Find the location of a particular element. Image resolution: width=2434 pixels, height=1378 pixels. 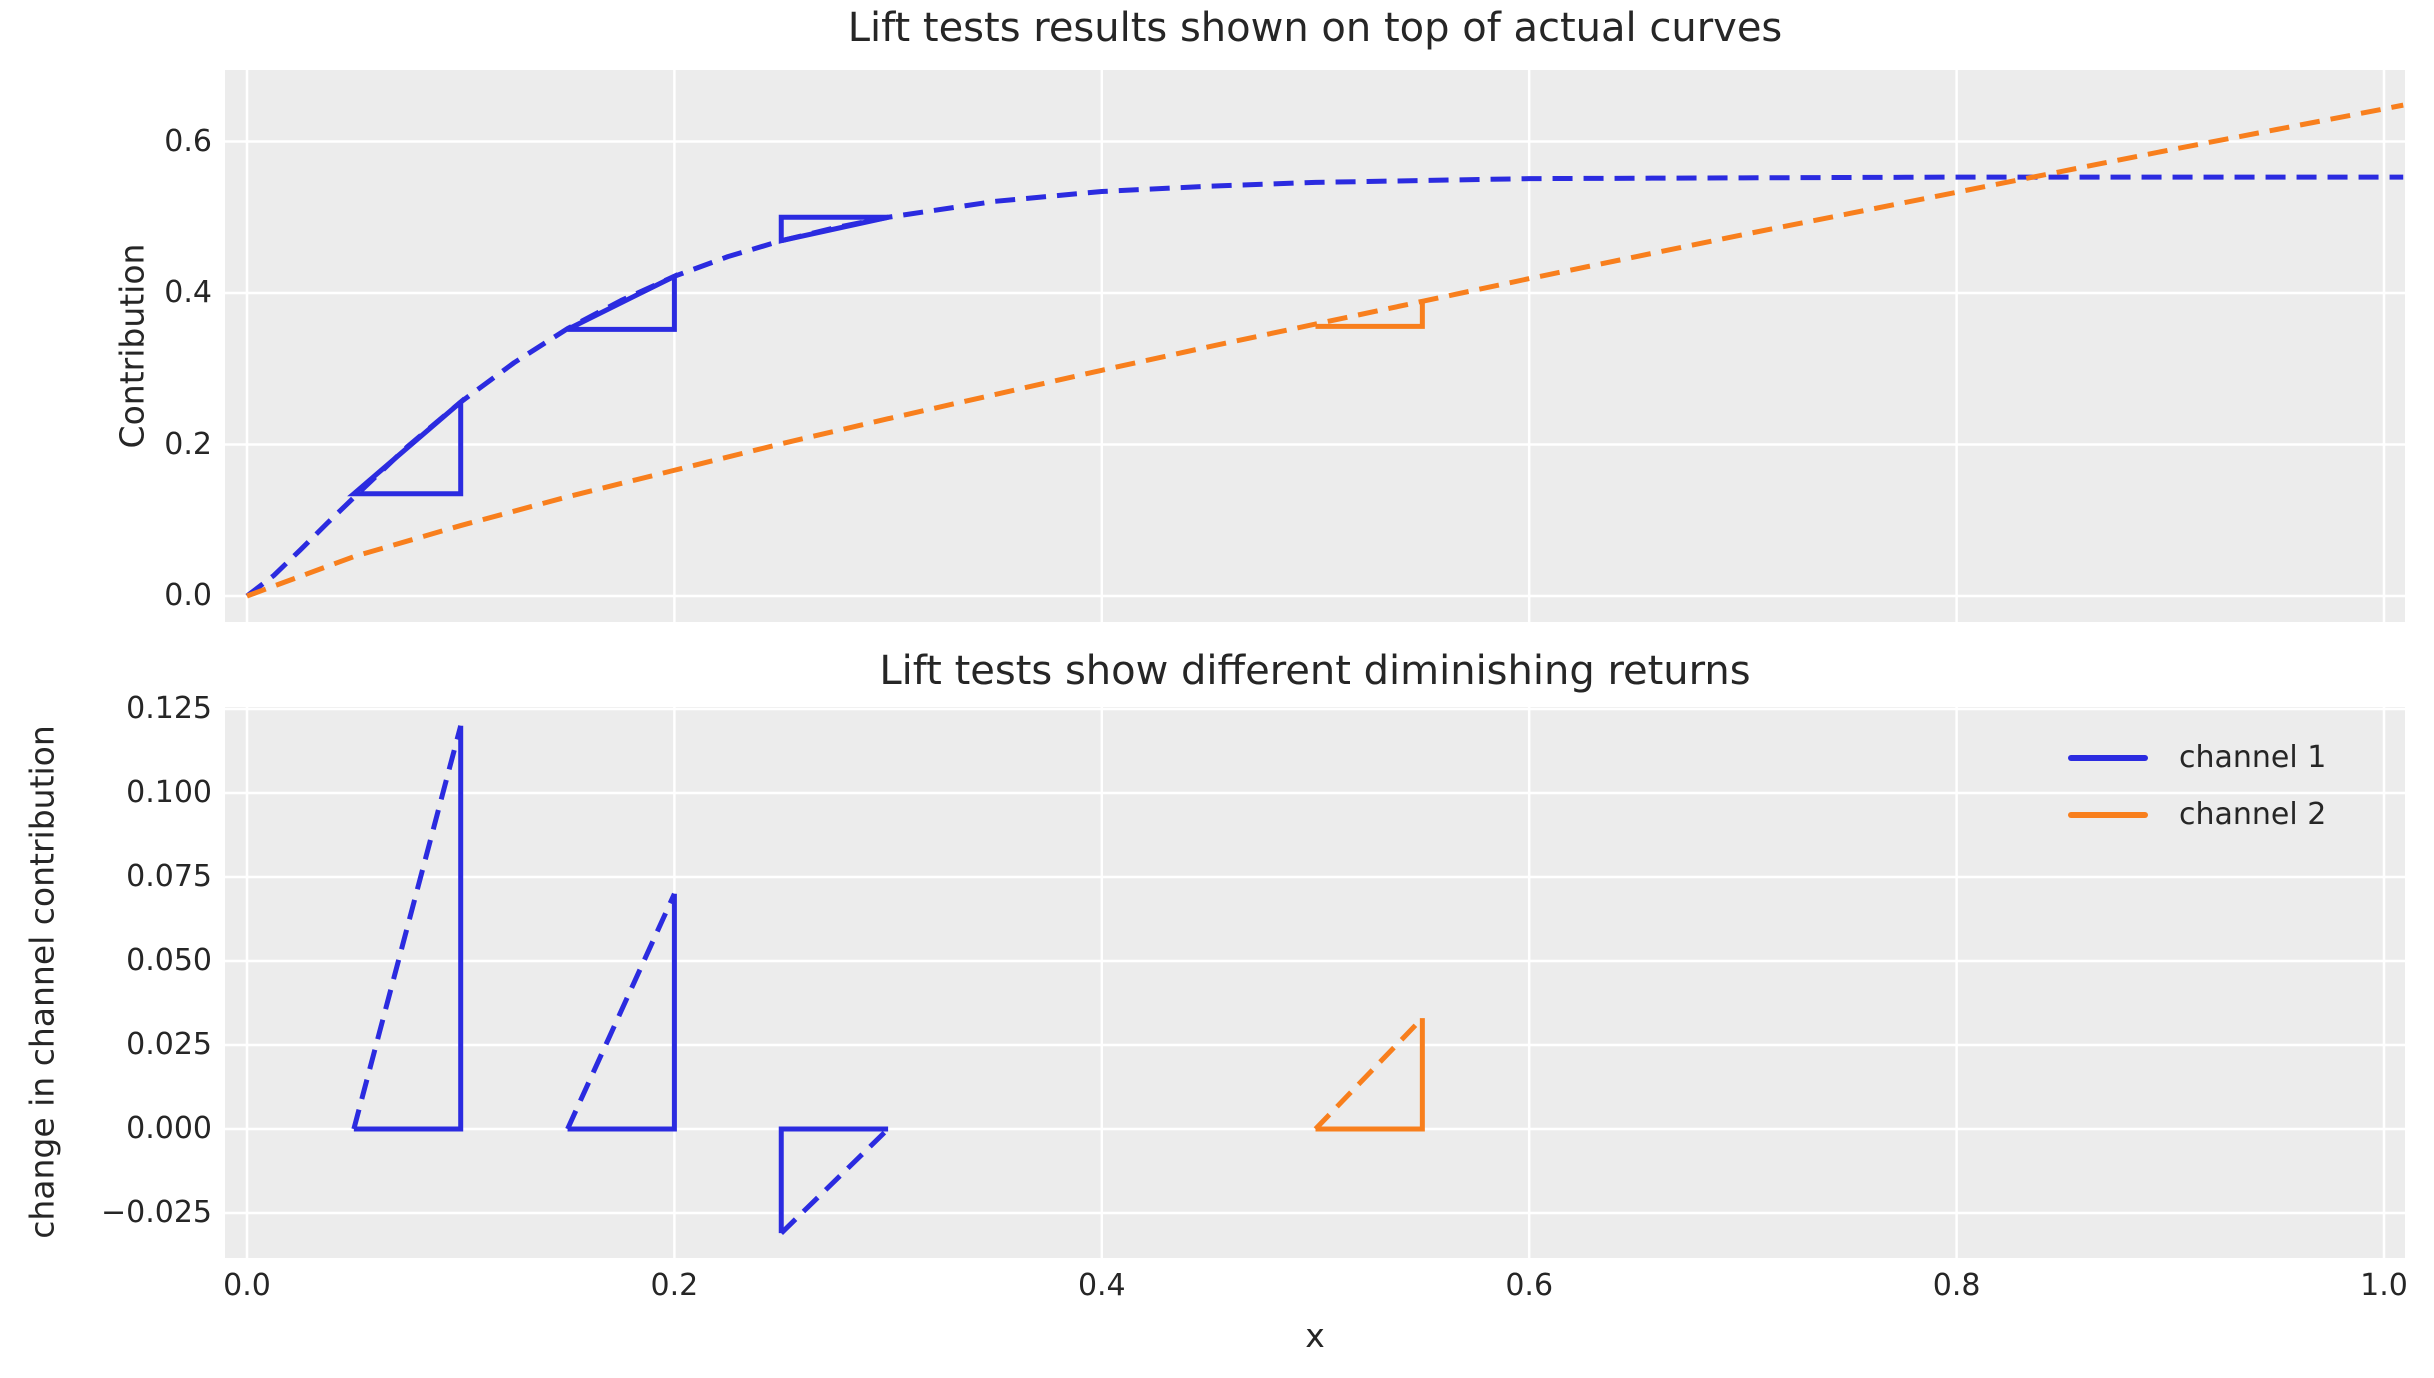

legend-label: channel 1 is located at coordinates (2253, 757).